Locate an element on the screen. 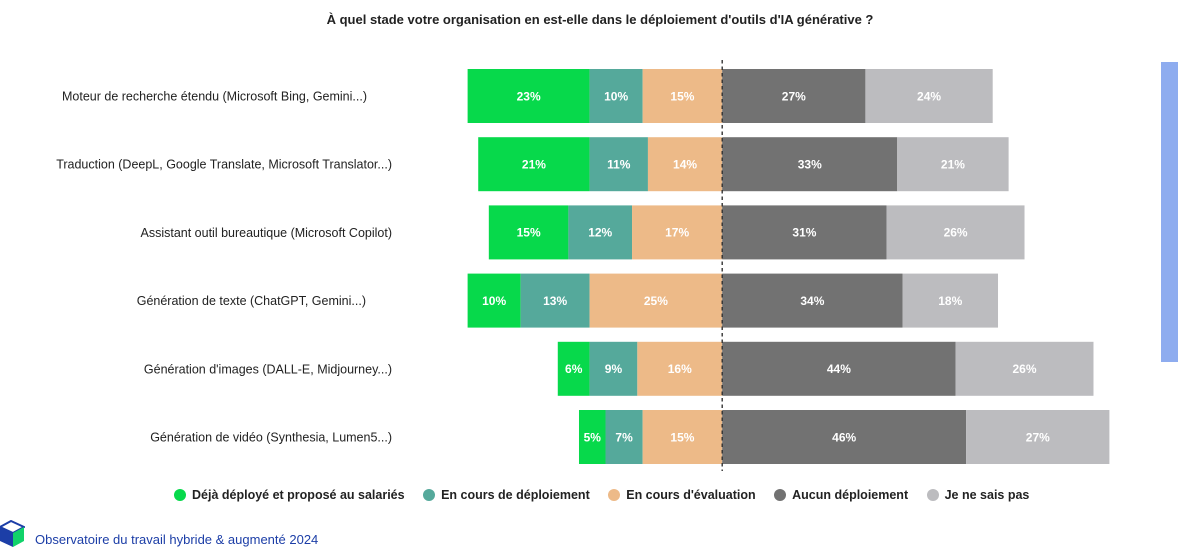  value-label: 33% is located at coordinates (810, 165).